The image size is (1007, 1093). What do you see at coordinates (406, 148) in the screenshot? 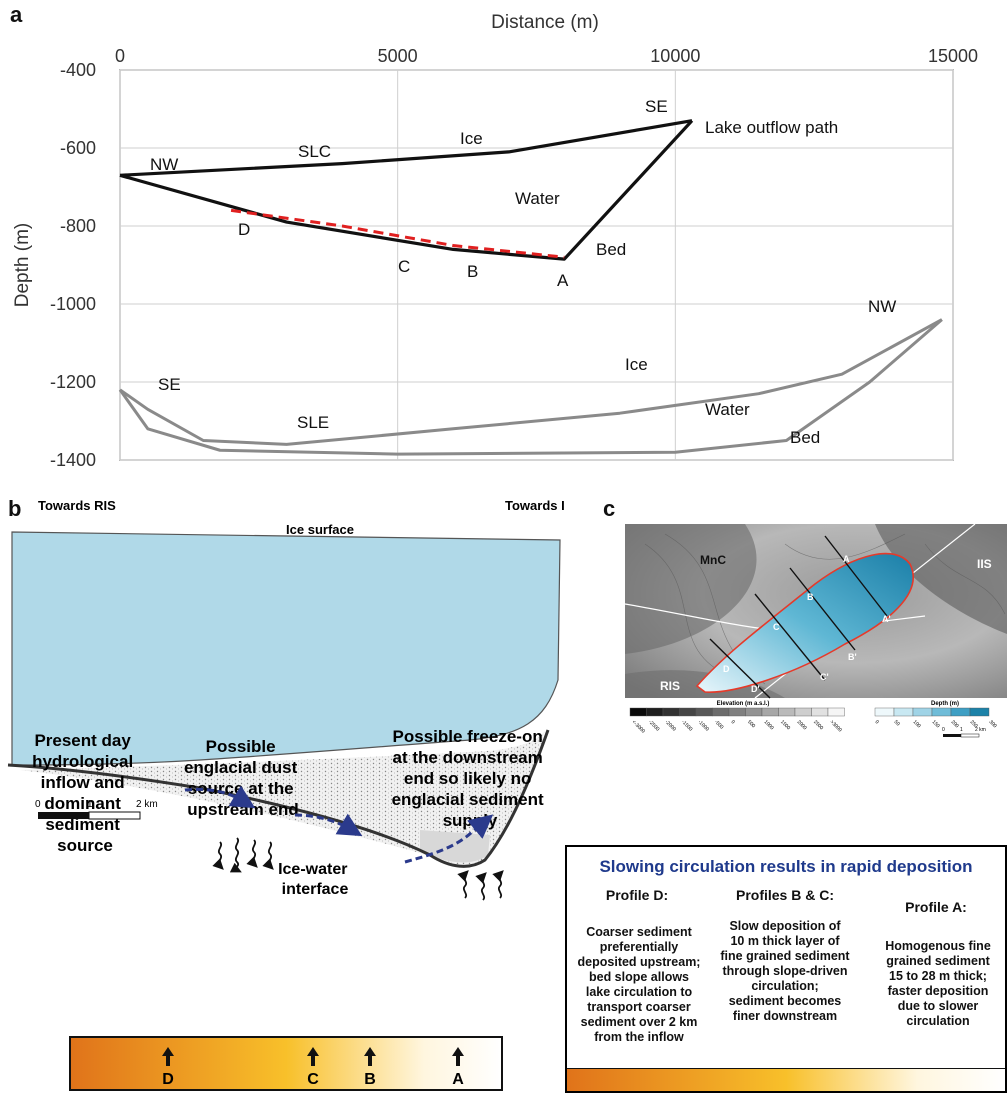
I see `slc-ice-surface-line` at bounding box center [406, 148].